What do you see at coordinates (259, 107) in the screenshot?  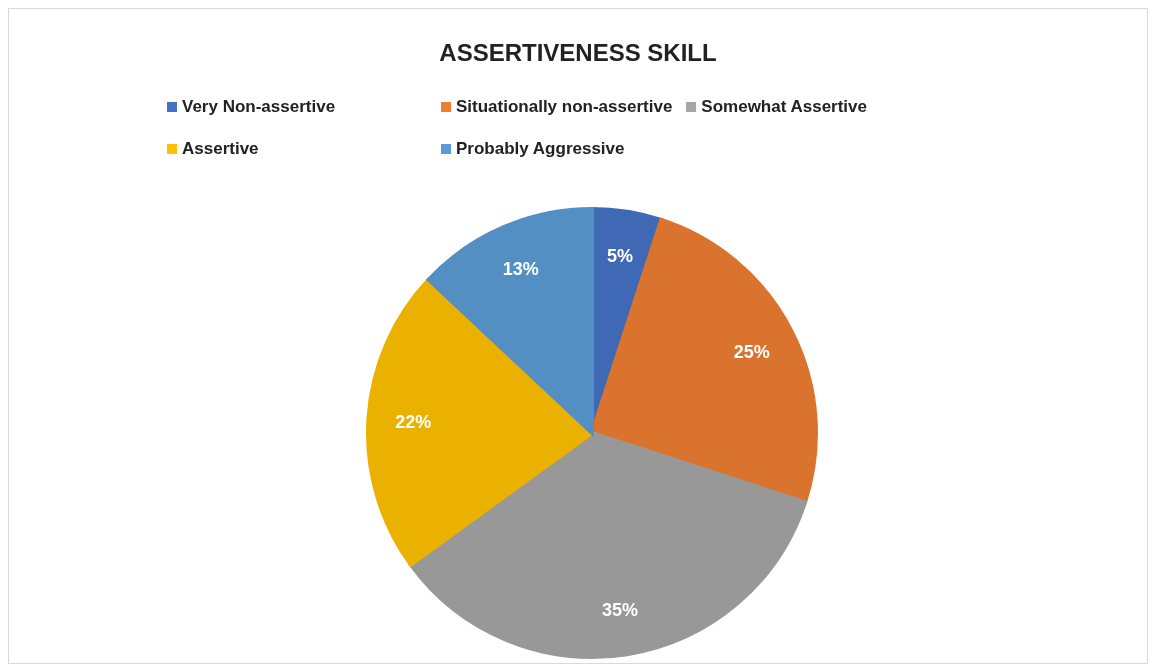 I see `legend-label: Very Non-assertive` at bounding box center [259, 107].